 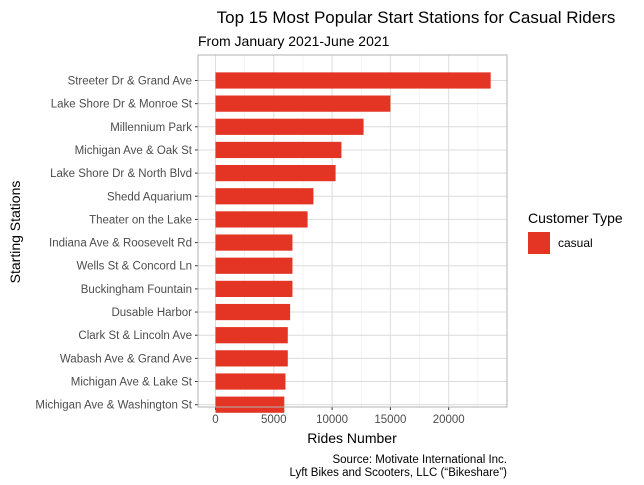 I want to click on x-tick-label: 15000, so click(x=390, y=420).